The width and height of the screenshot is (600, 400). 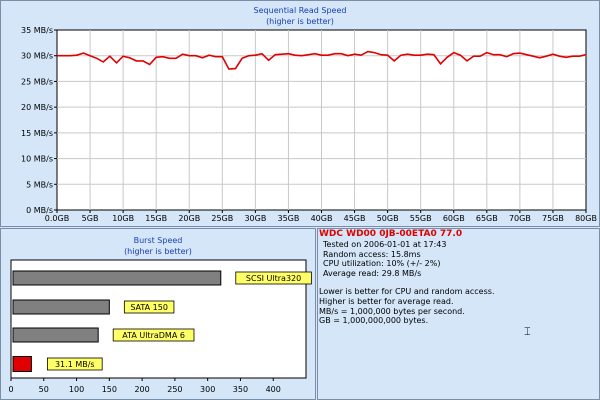 What do you see at coordinates (553, 218) in the screenshot?
I see `x-tick-label: 75GB` at bounding box center [553, 218].